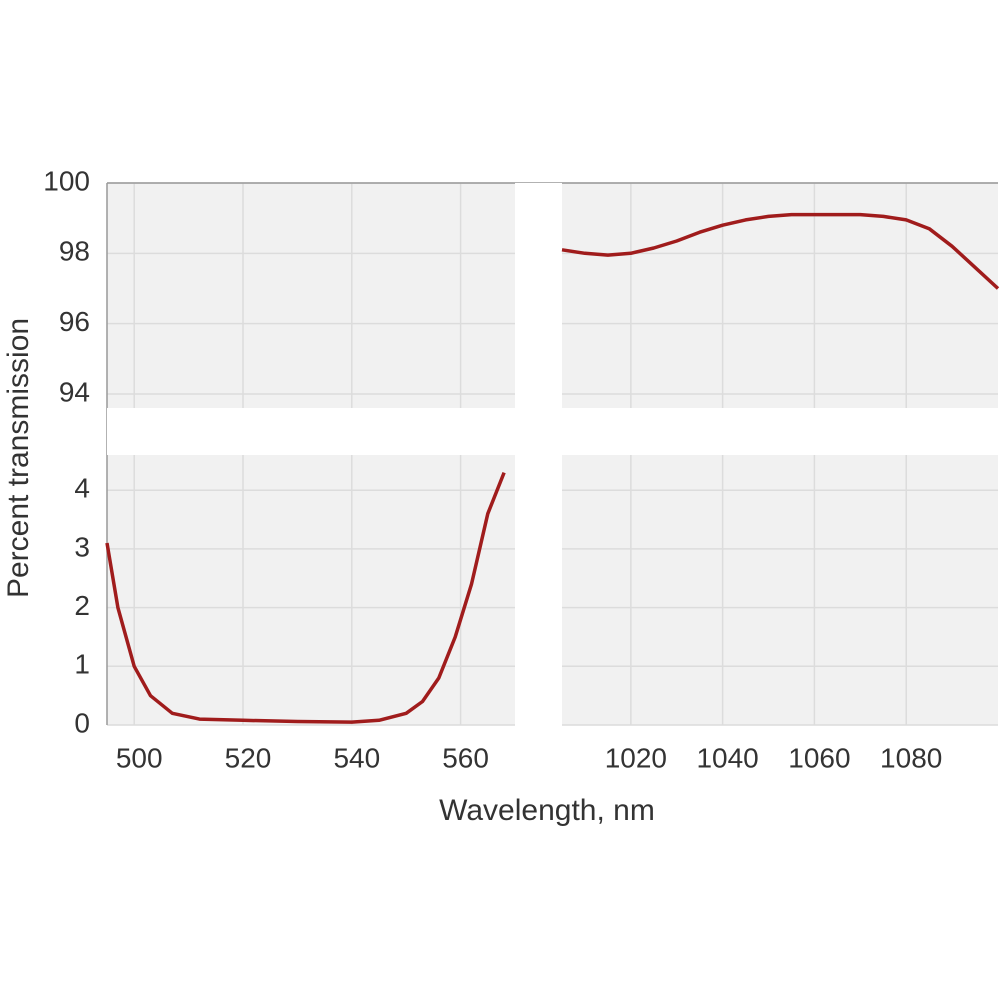 This screenshot has height=1000, width=1000. I want to click on x-tick-label: 1060, so click(819, 757).